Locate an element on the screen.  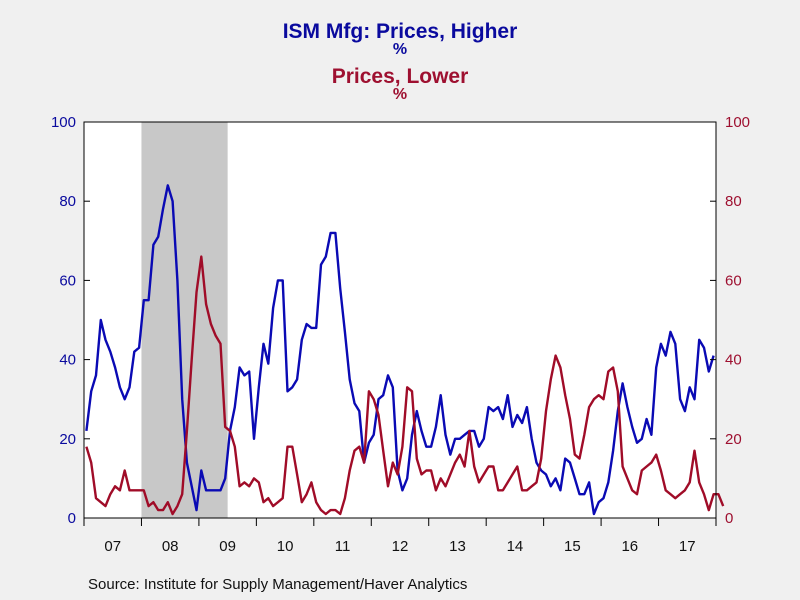
y-right-tick-label: 20 is located at coordinates (733, 439).